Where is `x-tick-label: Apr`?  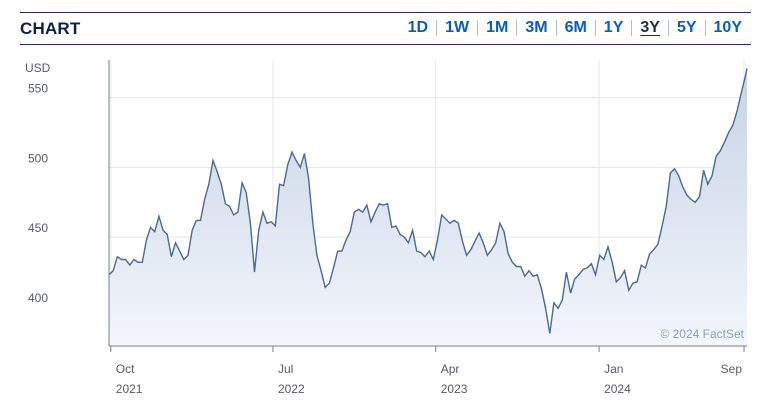 x-tick-label: Apr is located at coordinates (450, 369).